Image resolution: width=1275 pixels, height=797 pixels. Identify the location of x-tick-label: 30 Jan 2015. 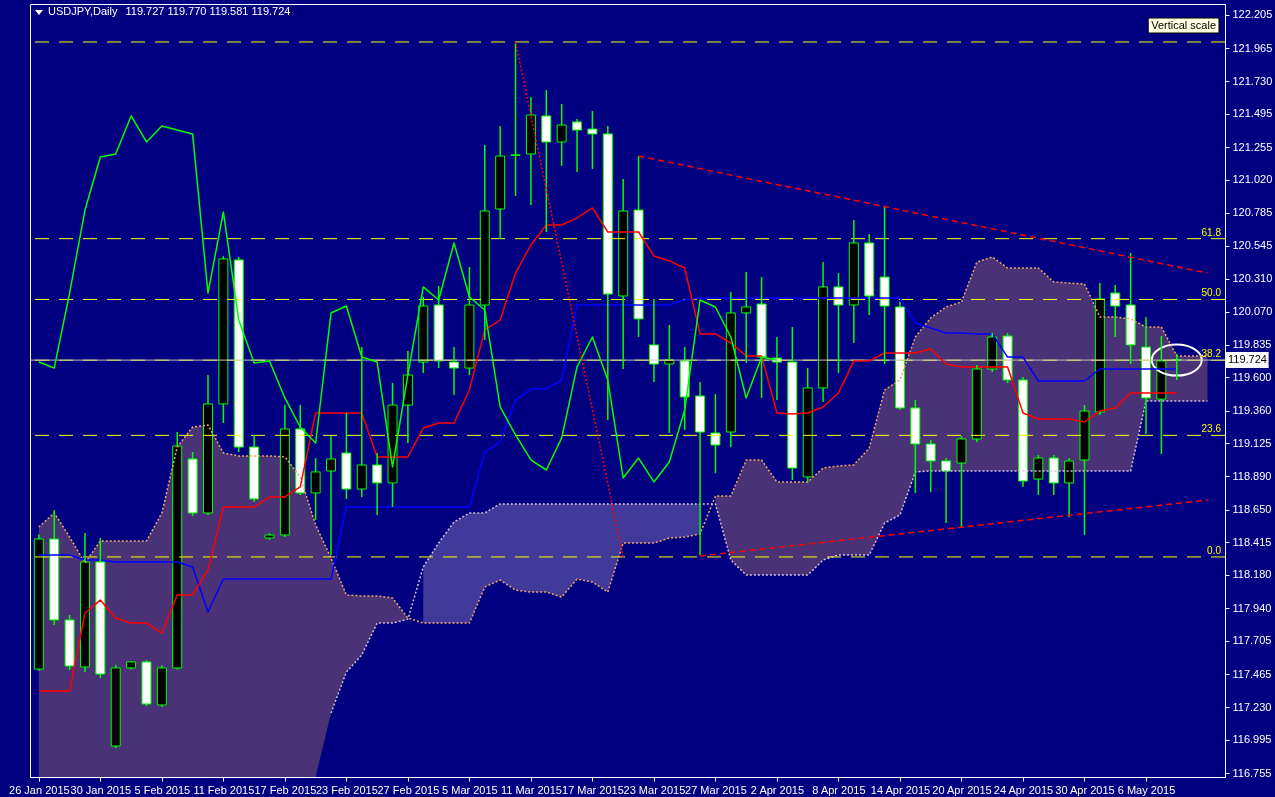
(101, 789).